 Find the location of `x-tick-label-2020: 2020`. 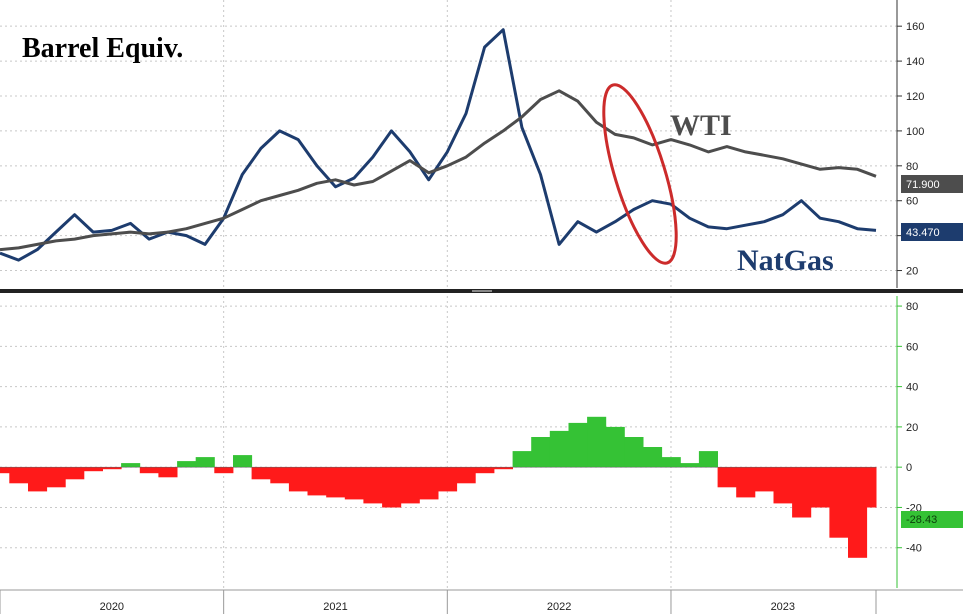

x-tick-label-2020: 2020 is located at coordinates (112, 607).